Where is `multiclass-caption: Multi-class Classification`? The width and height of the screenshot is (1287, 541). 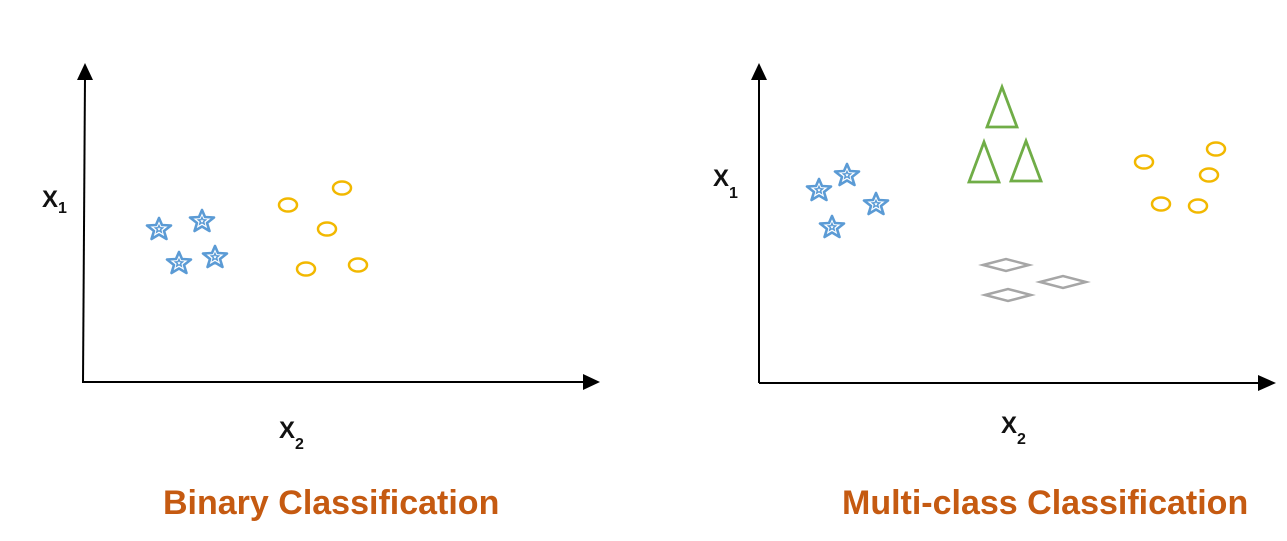 multiclass-caption: Multi-class Classification is located at coordinates (1045, 503).